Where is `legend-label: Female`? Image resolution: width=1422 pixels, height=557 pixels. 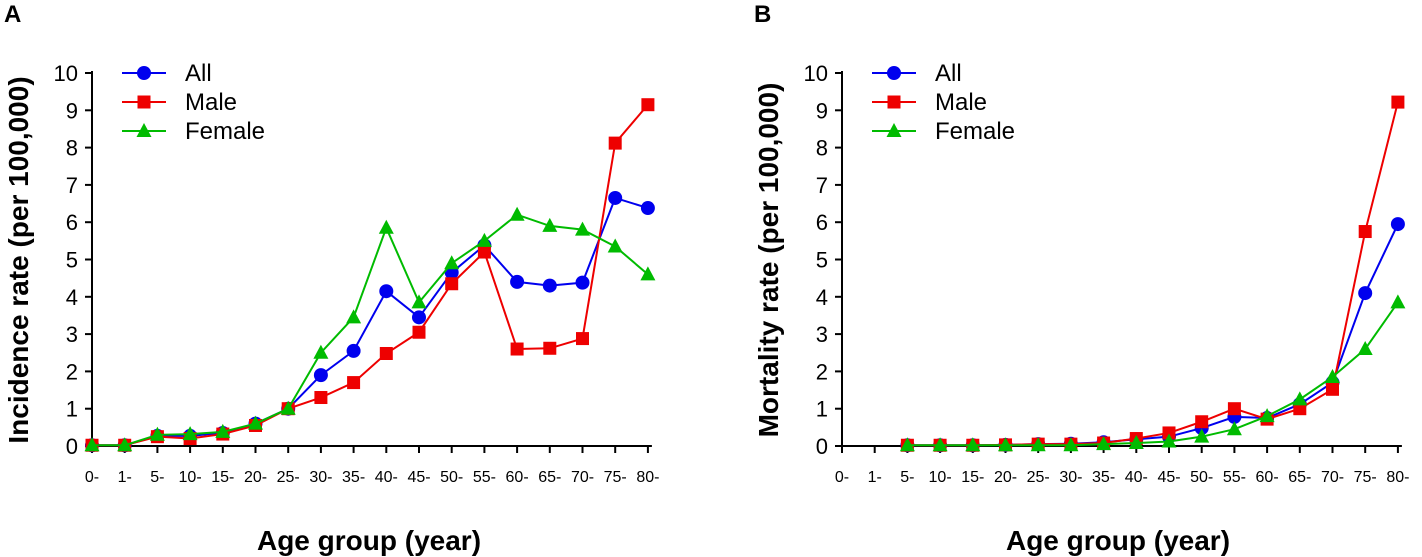
legend-label: Female is located at coordinates (975, 131).